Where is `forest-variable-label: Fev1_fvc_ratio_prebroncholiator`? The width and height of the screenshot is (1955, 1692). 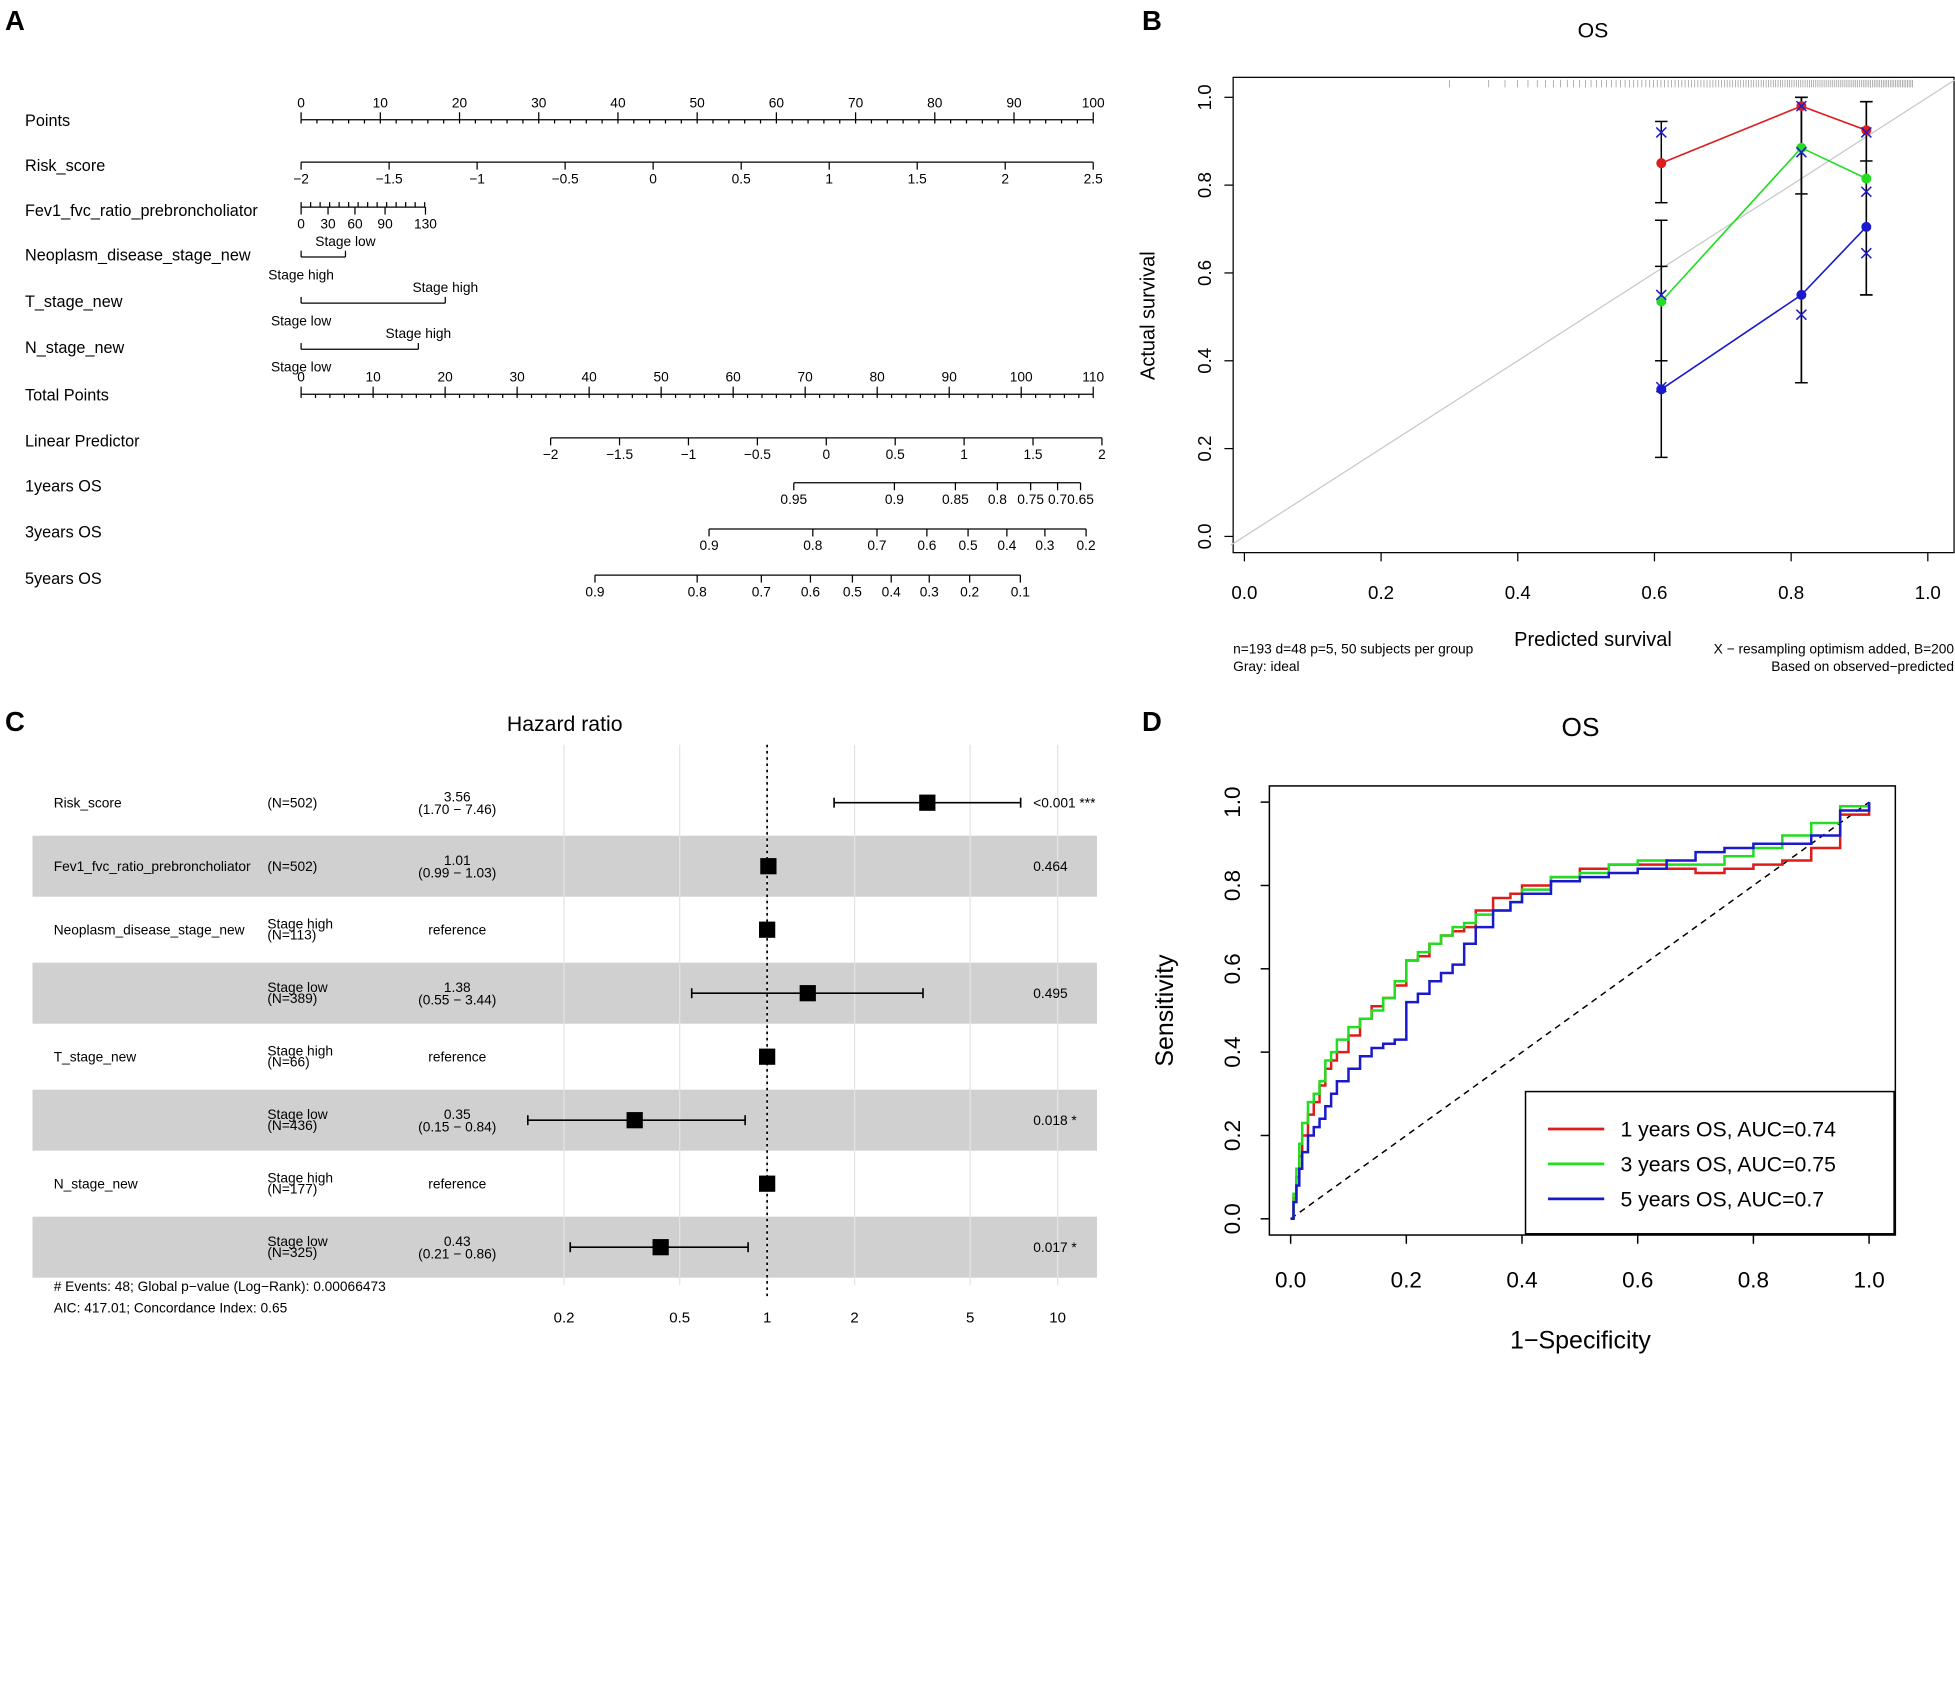
forest-variable-label: Fev1_fvc_ratio_prebroncholiator is located at coordinates (152, 866).